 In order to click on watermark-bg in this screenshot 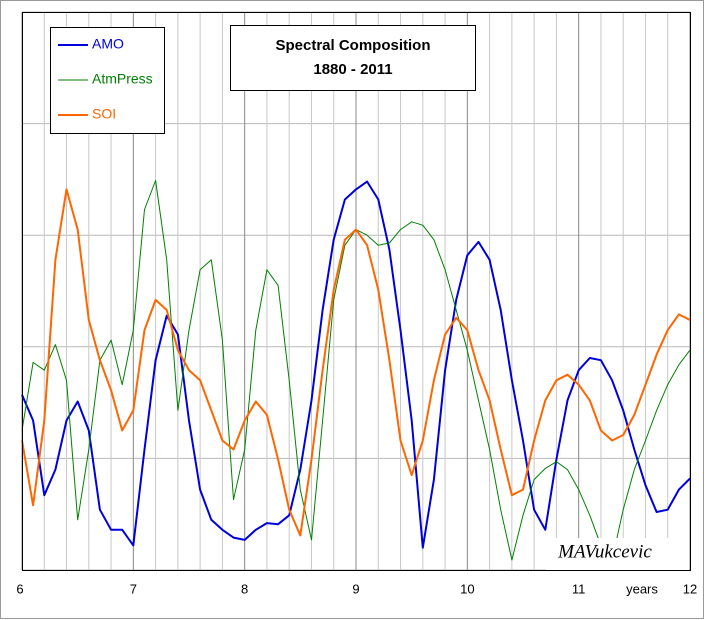, I will do `click(617, 554)`.